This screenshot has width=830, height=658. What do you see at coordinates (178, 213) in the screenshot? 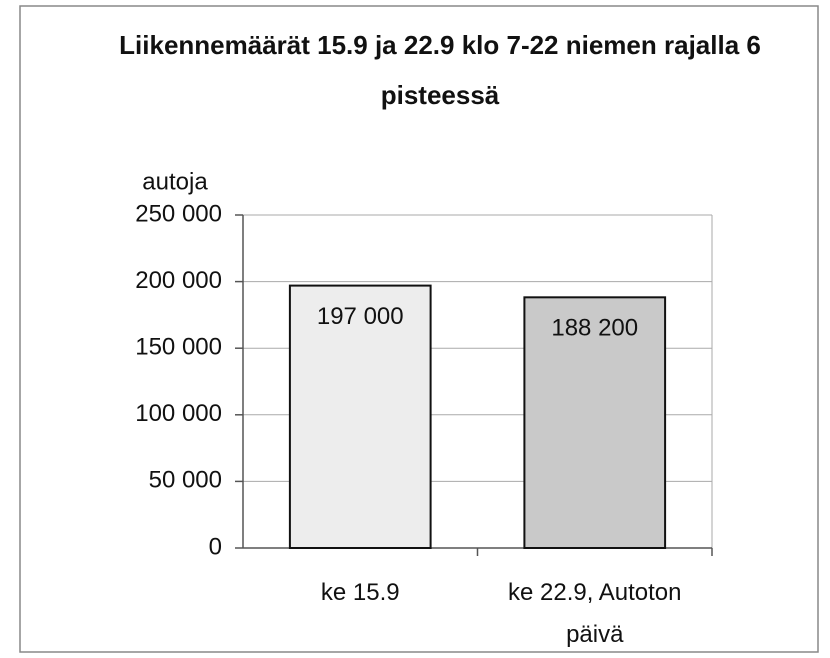
I see `y-tick-label: 250 000` at bounding box center [178, 213].